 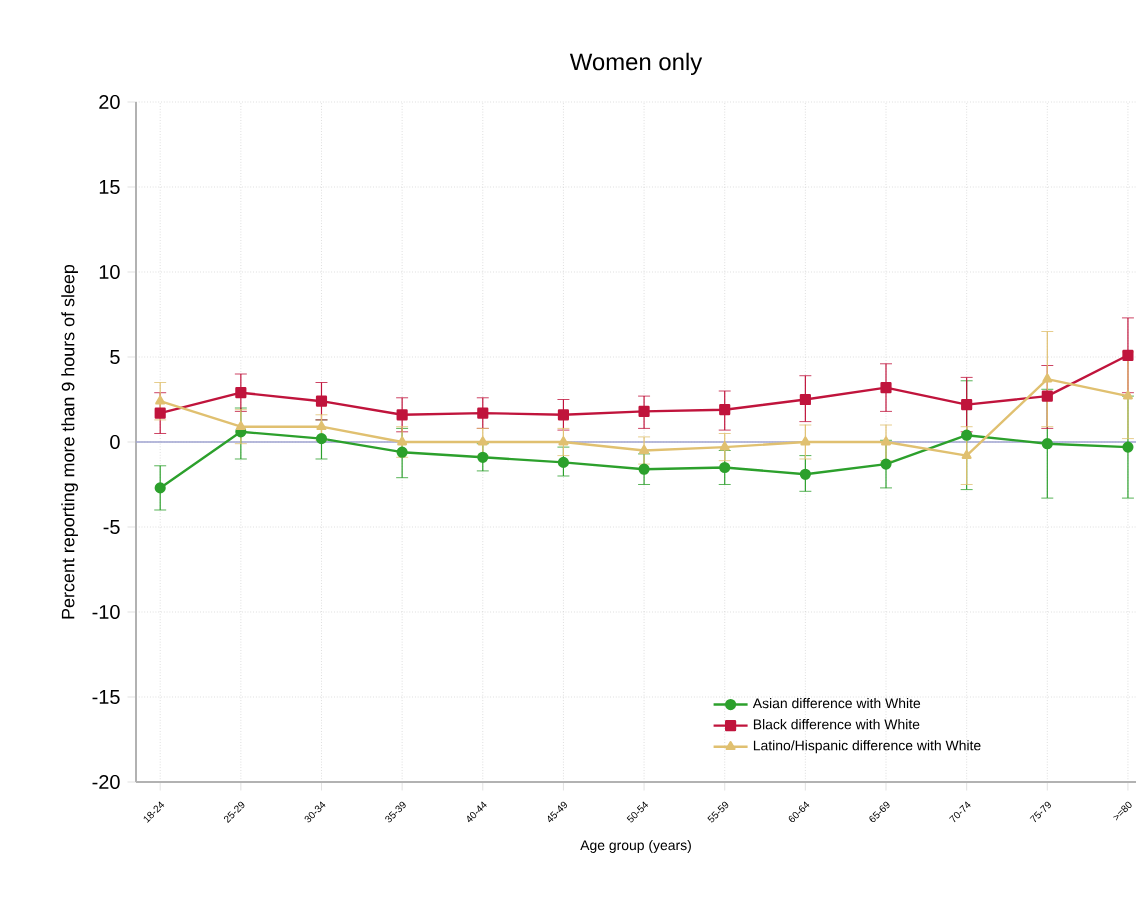 I want to click on y-tick-label: 10, so click(x=109, y=272).